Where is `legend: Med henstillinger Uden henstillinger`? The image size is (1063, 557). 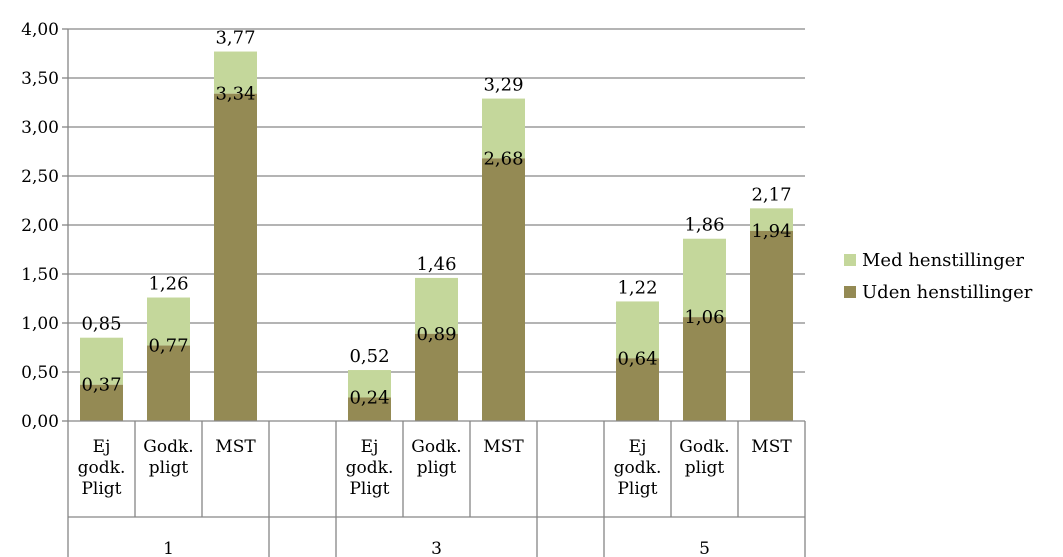 legend: Med henstillinger Uden henstillinger is located at coordinates (938, 276).